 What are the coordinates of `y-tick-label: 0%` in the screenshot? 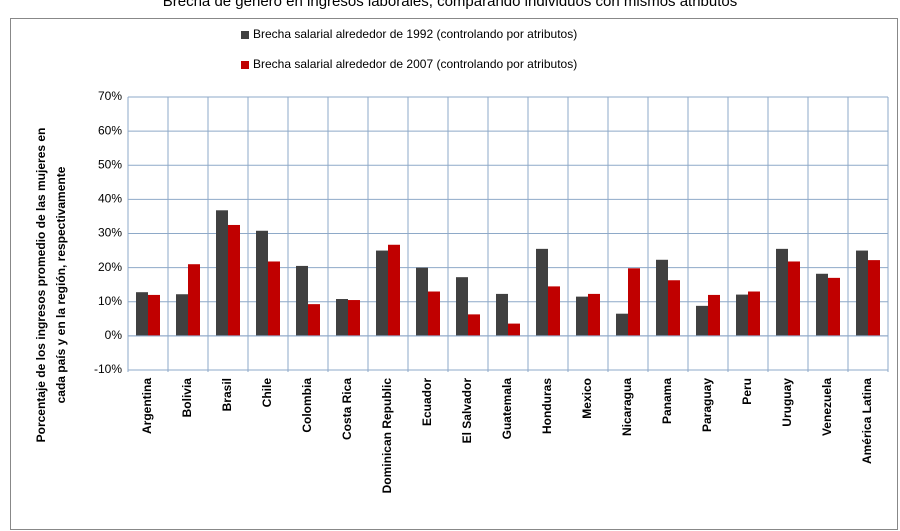 It's located at (114, 335).